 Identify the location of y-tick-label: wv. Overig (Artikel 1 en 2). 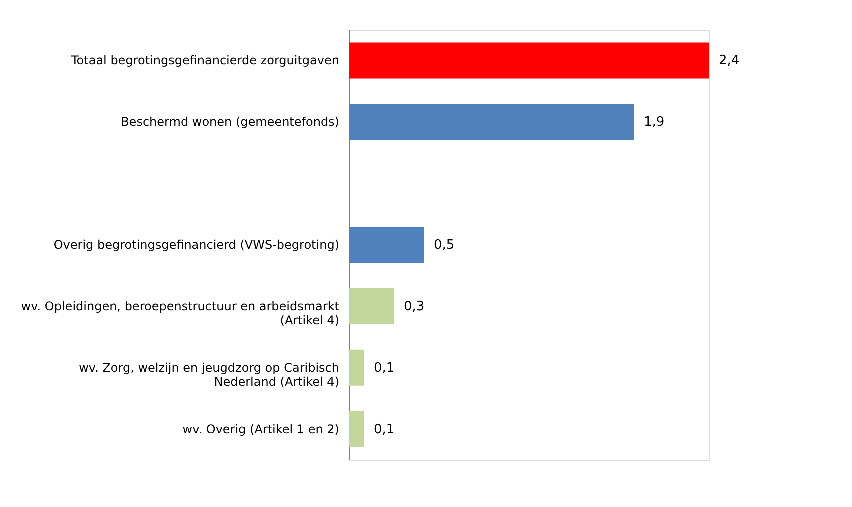
(261, 429).